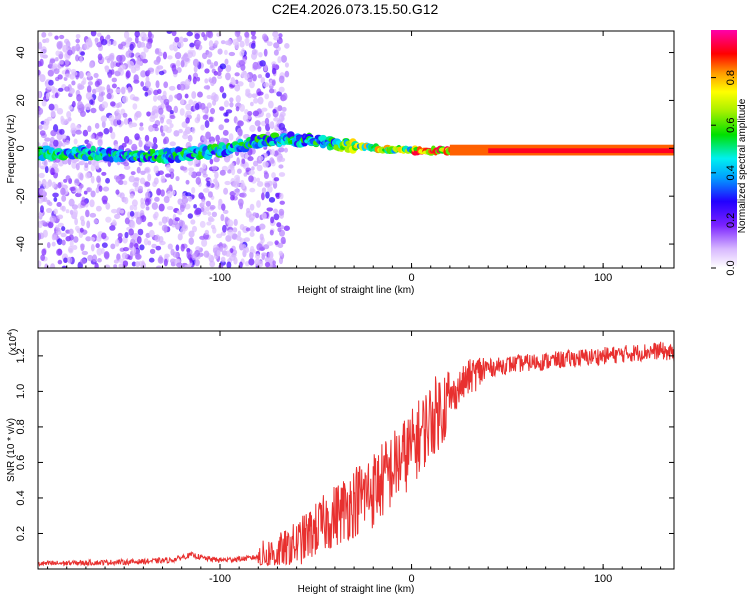 The width and height of the screenshot is (750, 600). What do you see at coordinates (11, 149) in the screenshot?
I see `spectrogram-y-axis-label: Frequency (Hz)` at bounding box center [11, 149].